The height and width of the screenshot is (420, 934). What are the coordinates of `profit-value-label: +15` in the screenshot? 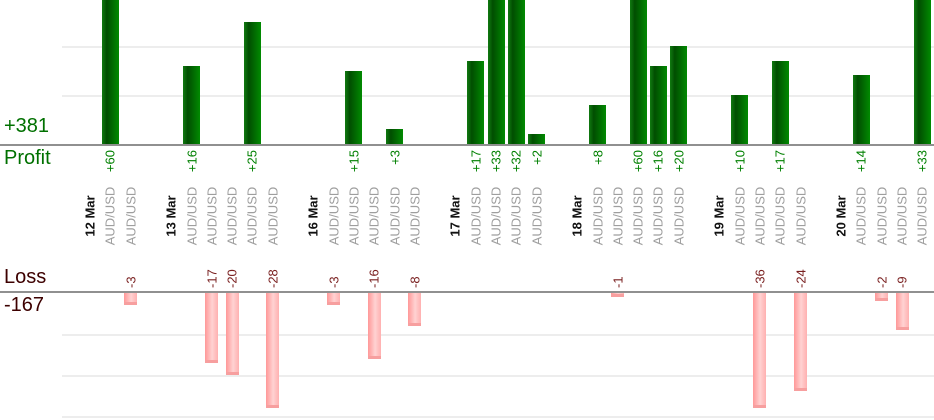 It's located at (354, 161).